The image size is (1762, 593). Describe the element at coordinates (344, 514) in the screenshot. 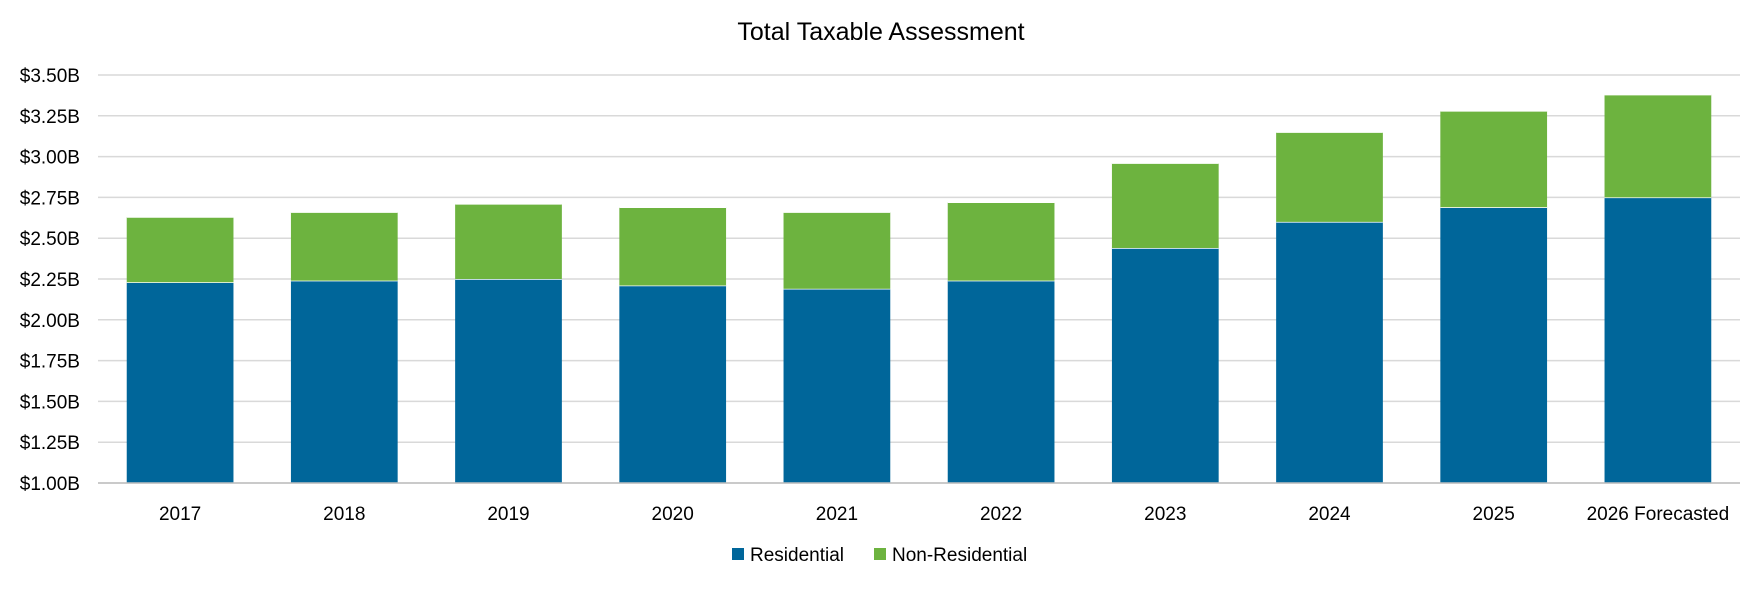

I see `x-tick-label: 2018` at that location.